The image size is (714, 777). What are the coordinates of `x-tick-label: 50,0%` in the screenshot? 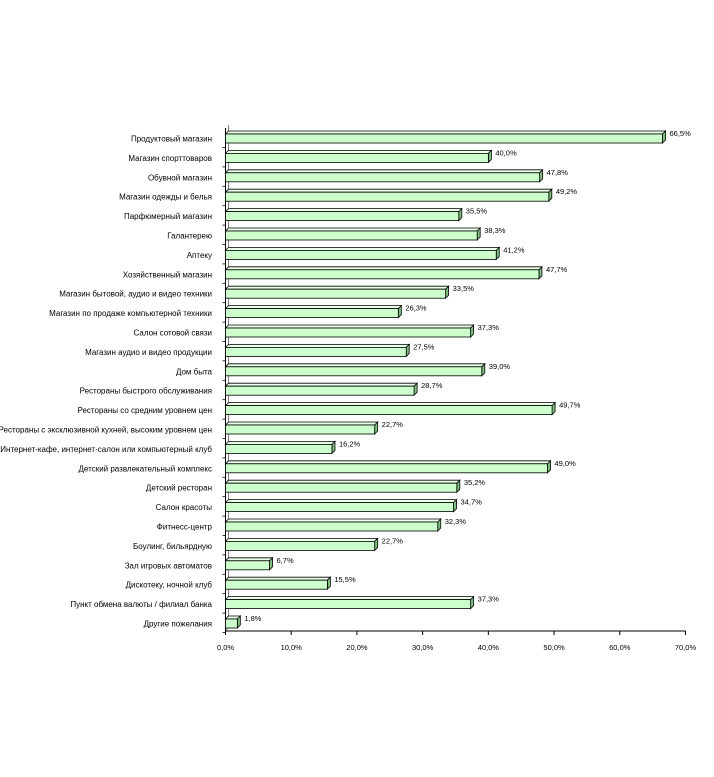 It's located at (554, 647).